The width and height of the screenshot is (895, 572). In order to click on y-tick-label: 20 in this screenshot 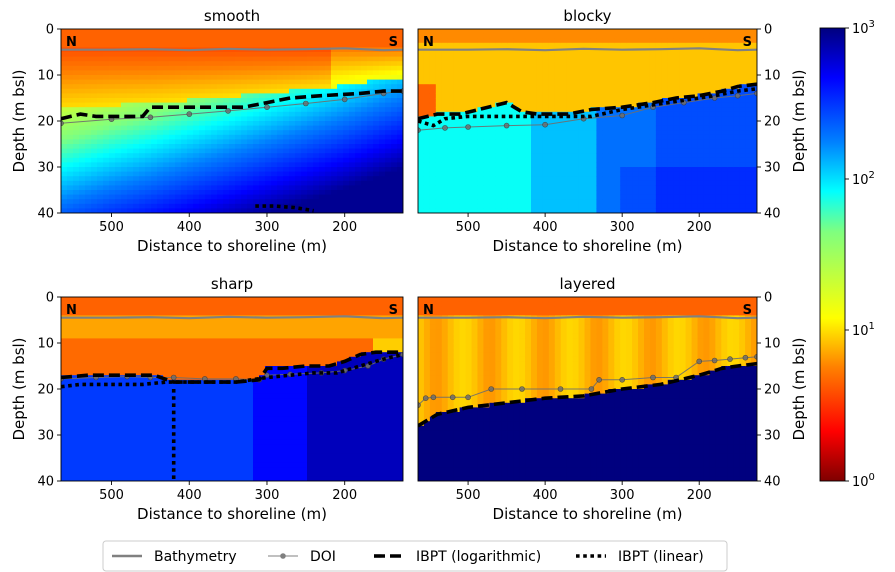, I will do `click(772, 122)`.